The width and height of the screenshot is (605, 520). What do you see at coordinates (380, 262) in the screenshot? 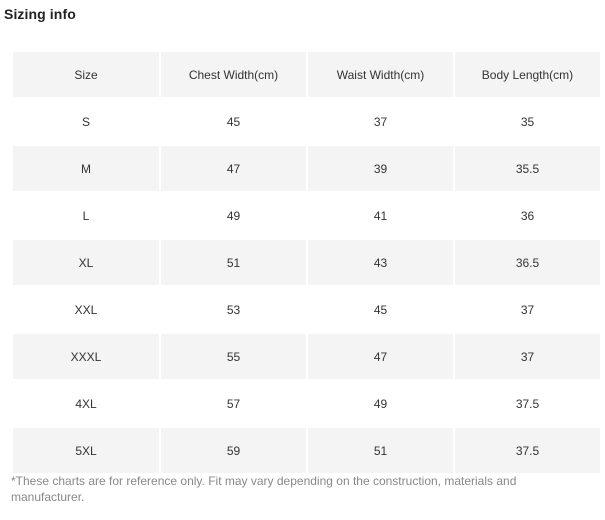
I see `cell-waist-width: 43` at bounding box center [380, 262].